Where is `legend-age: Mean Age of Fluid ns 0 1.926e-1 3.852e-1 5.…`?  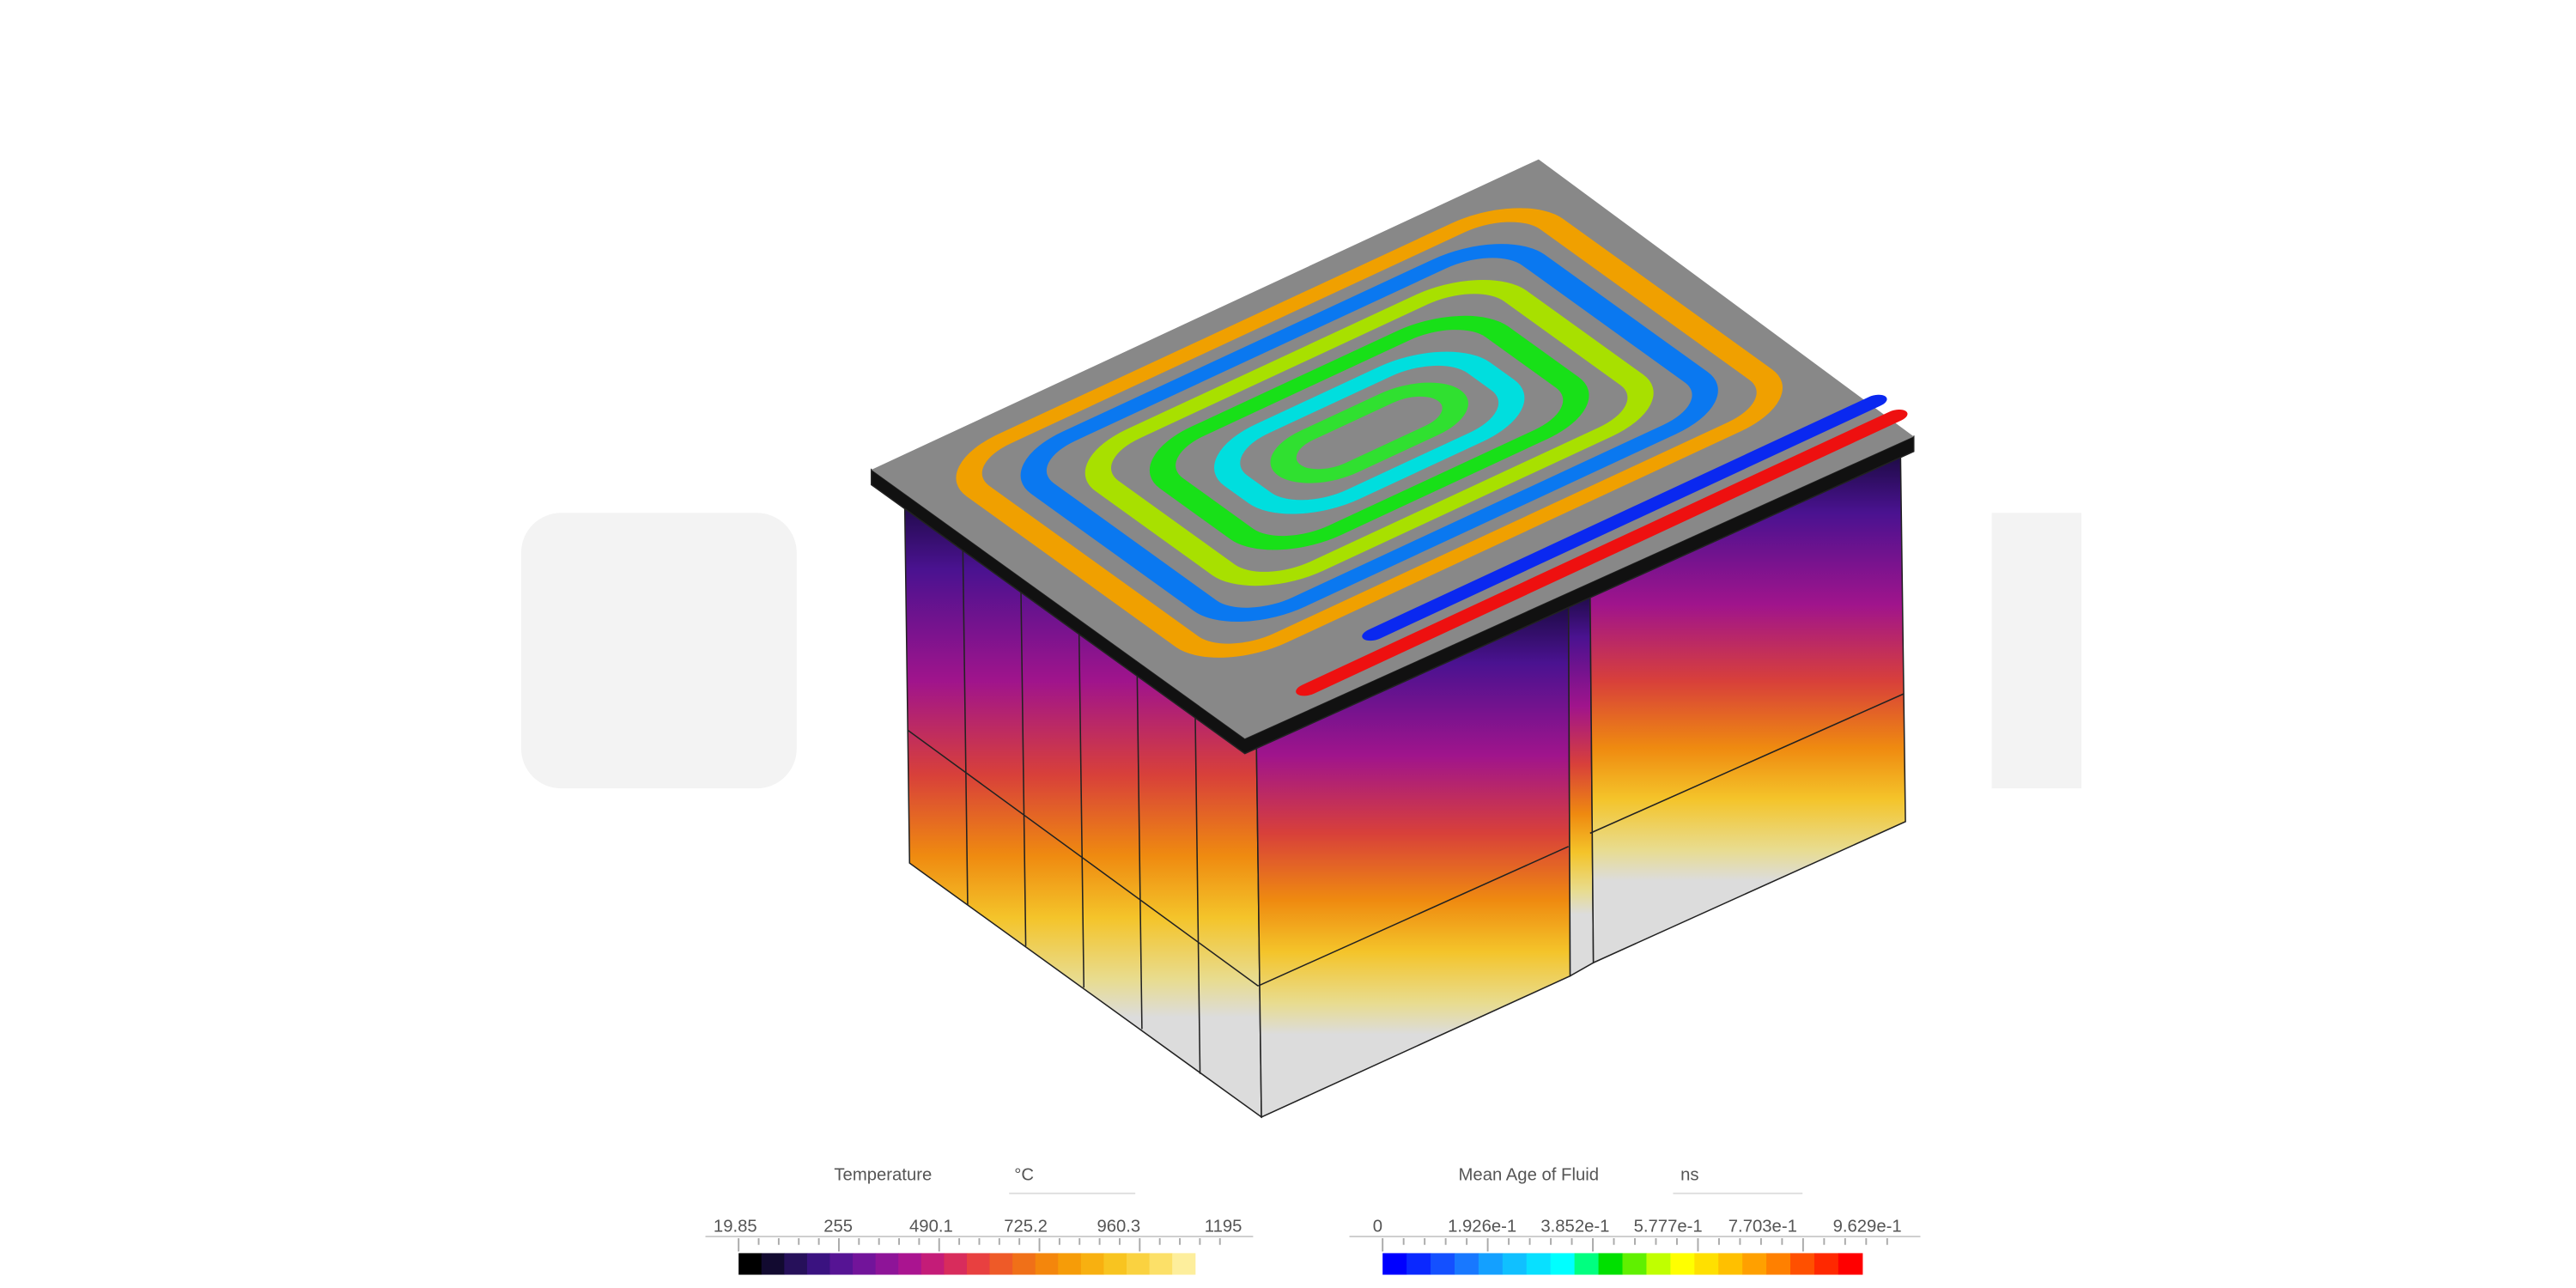 legend-age: Mean Age of Fluid ns 0 1.926e-1 3.852e-1 5.… is located at coordinates (1635, 1220).